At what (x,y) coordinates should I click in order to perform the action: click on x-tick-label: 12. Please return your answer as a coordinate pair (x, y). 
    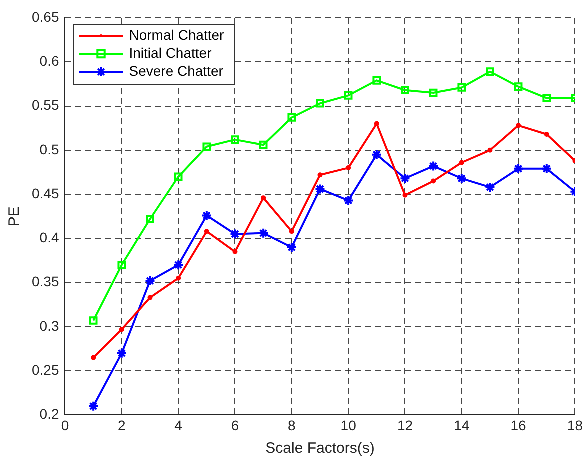
    Looking at the image, I should click on (405, 425).